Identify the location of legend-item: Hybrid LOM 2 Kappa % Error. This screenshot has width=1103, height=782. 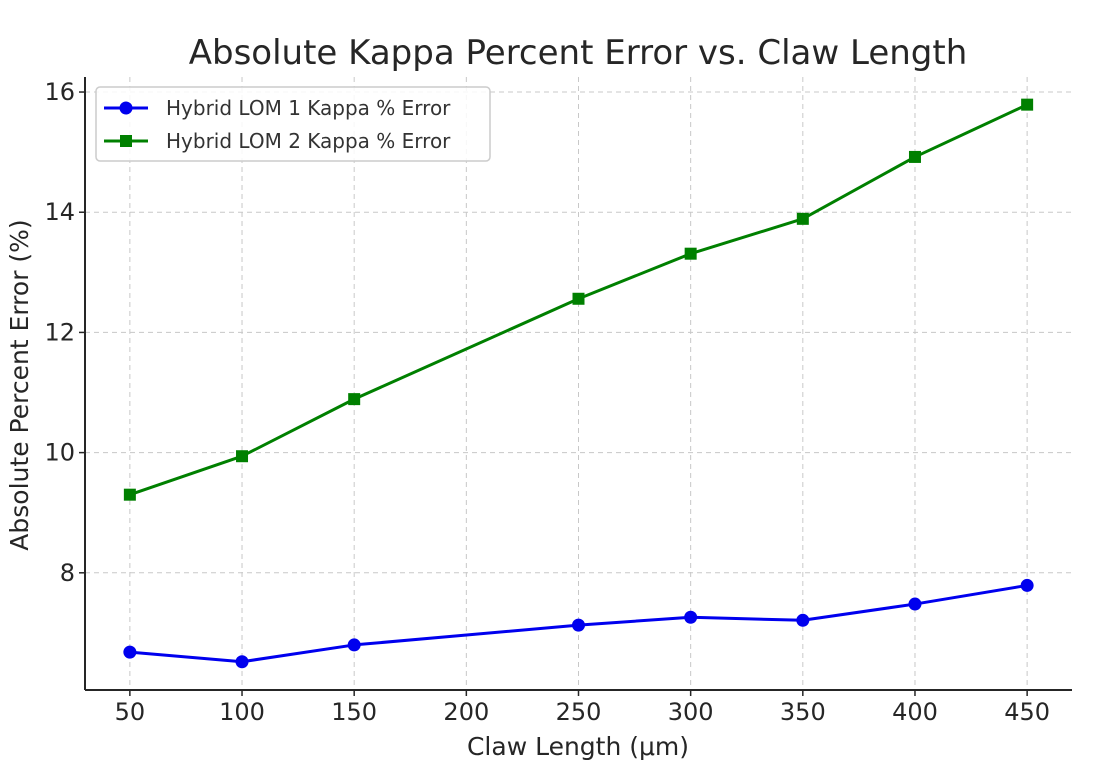
(277, 141).